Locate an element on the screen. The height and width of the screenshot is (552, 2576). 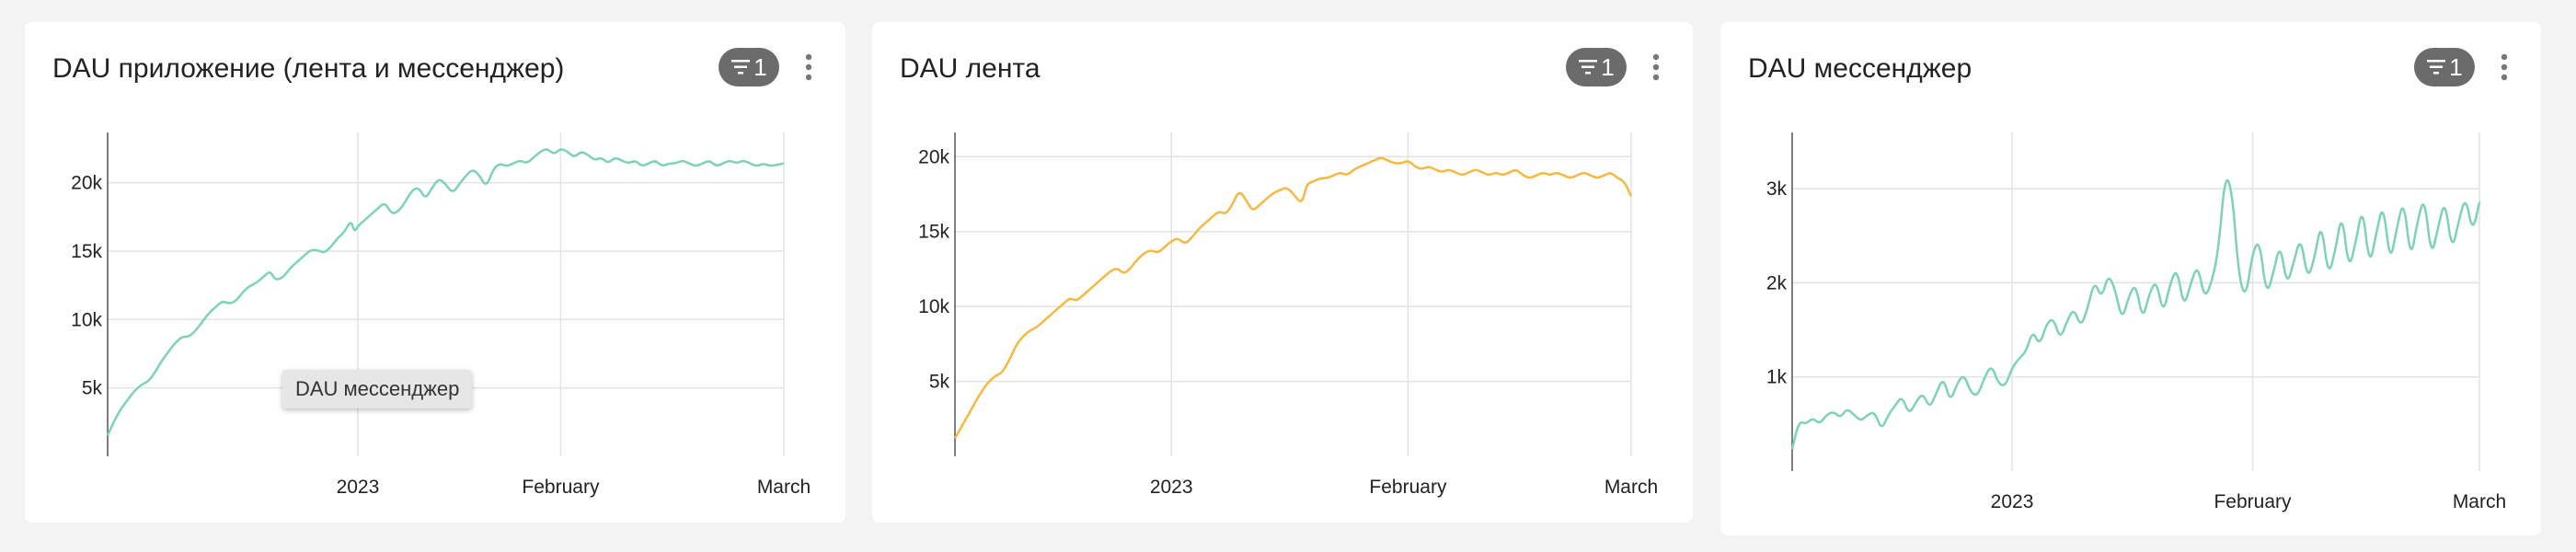
y-tick-label: 3k is located at coordinates (1777, 189).